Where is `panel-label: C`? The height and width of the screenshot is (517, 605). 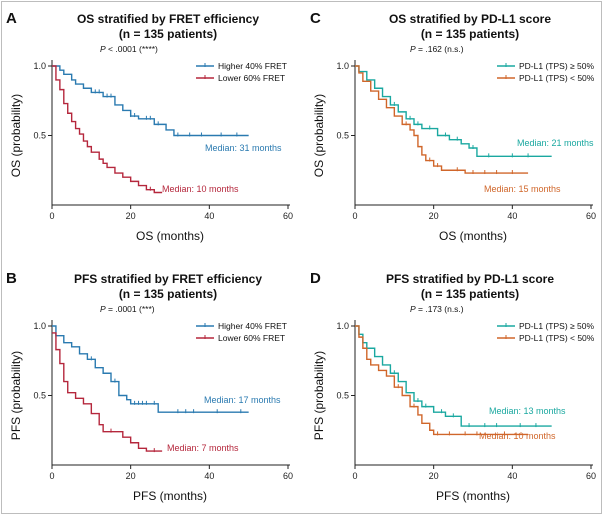
panel-label: C is located at coordinates (315, 18).